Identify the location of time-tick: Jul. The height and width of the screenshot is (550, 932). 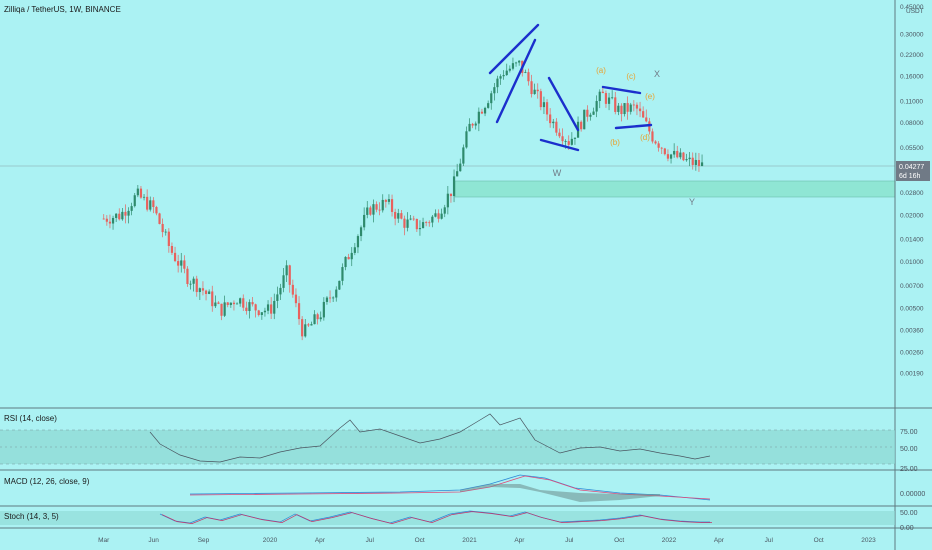
(370, 540).